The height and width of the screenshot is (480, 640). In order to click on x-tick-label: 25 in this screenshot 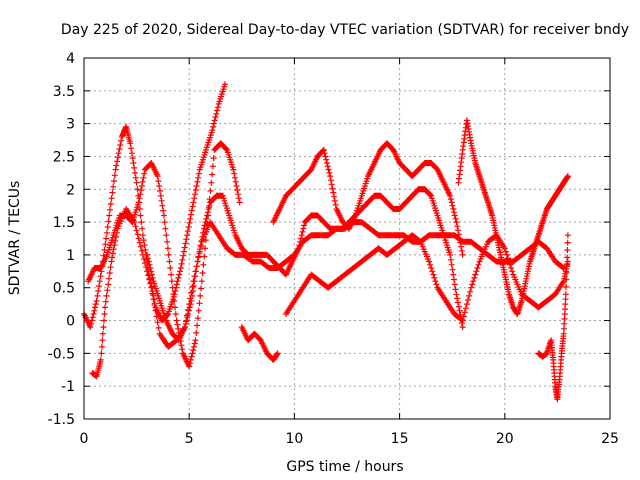, I will do `click(610, 439)`.